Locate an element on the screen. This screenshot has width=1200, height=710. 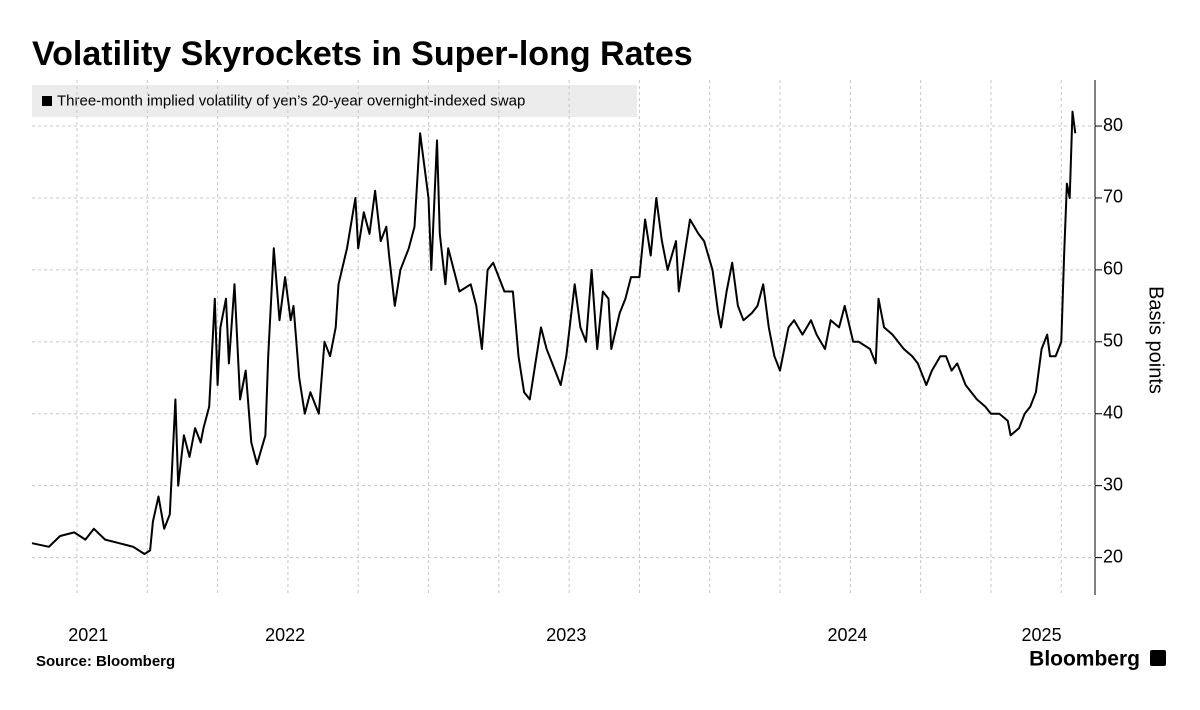
y-tick-label: 40 is located at coordinates (1113, 412).